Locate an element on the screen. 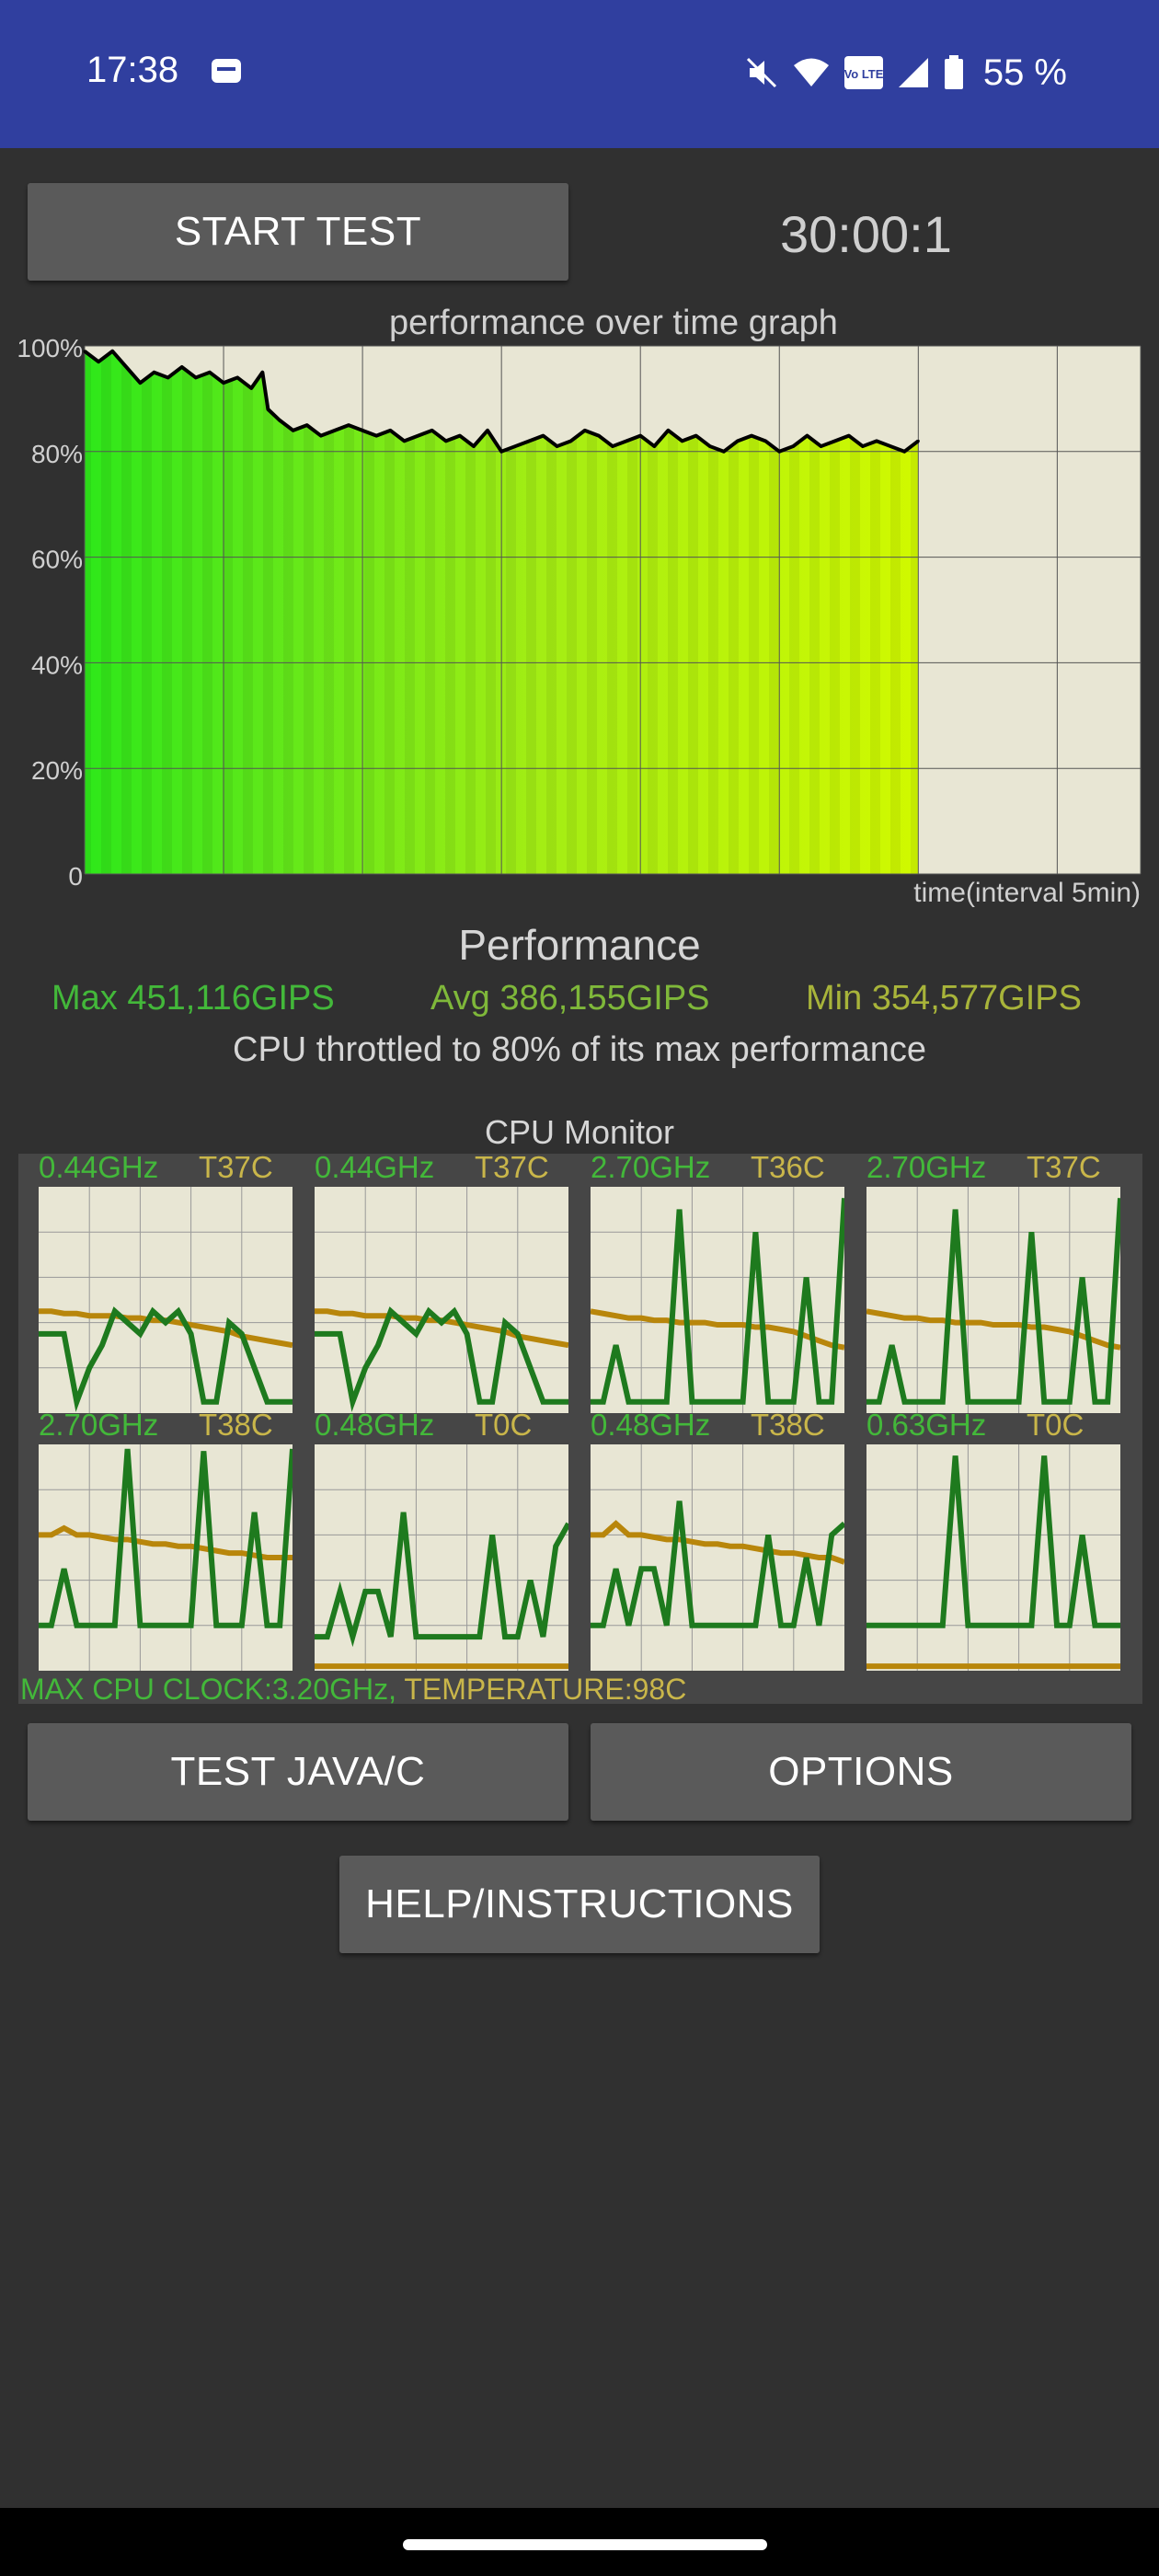  performance-title: Performance is located at coordinates (579, 945).